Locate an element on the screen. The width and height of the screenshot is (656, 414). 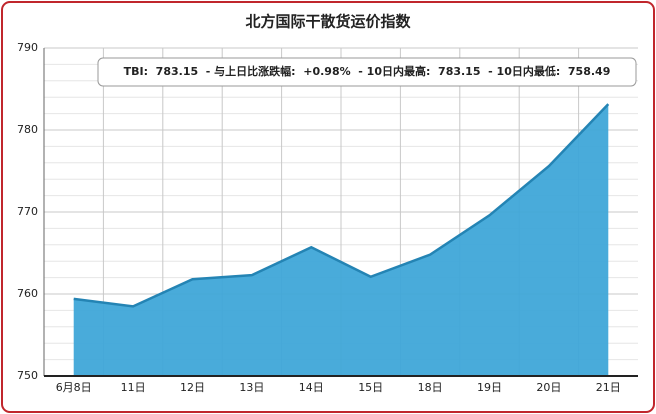
x-tick-label: 14日 is located at coordinates (311, 387).